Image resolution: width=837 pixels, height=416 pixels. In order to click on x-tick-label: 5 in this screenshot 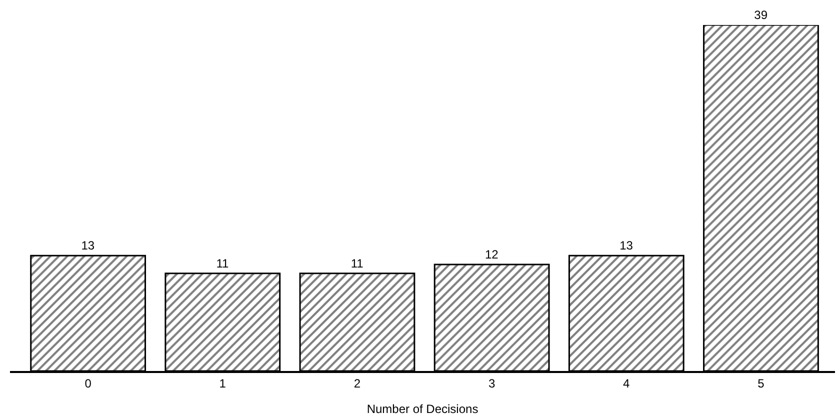, I will do `click(761, 383)`.